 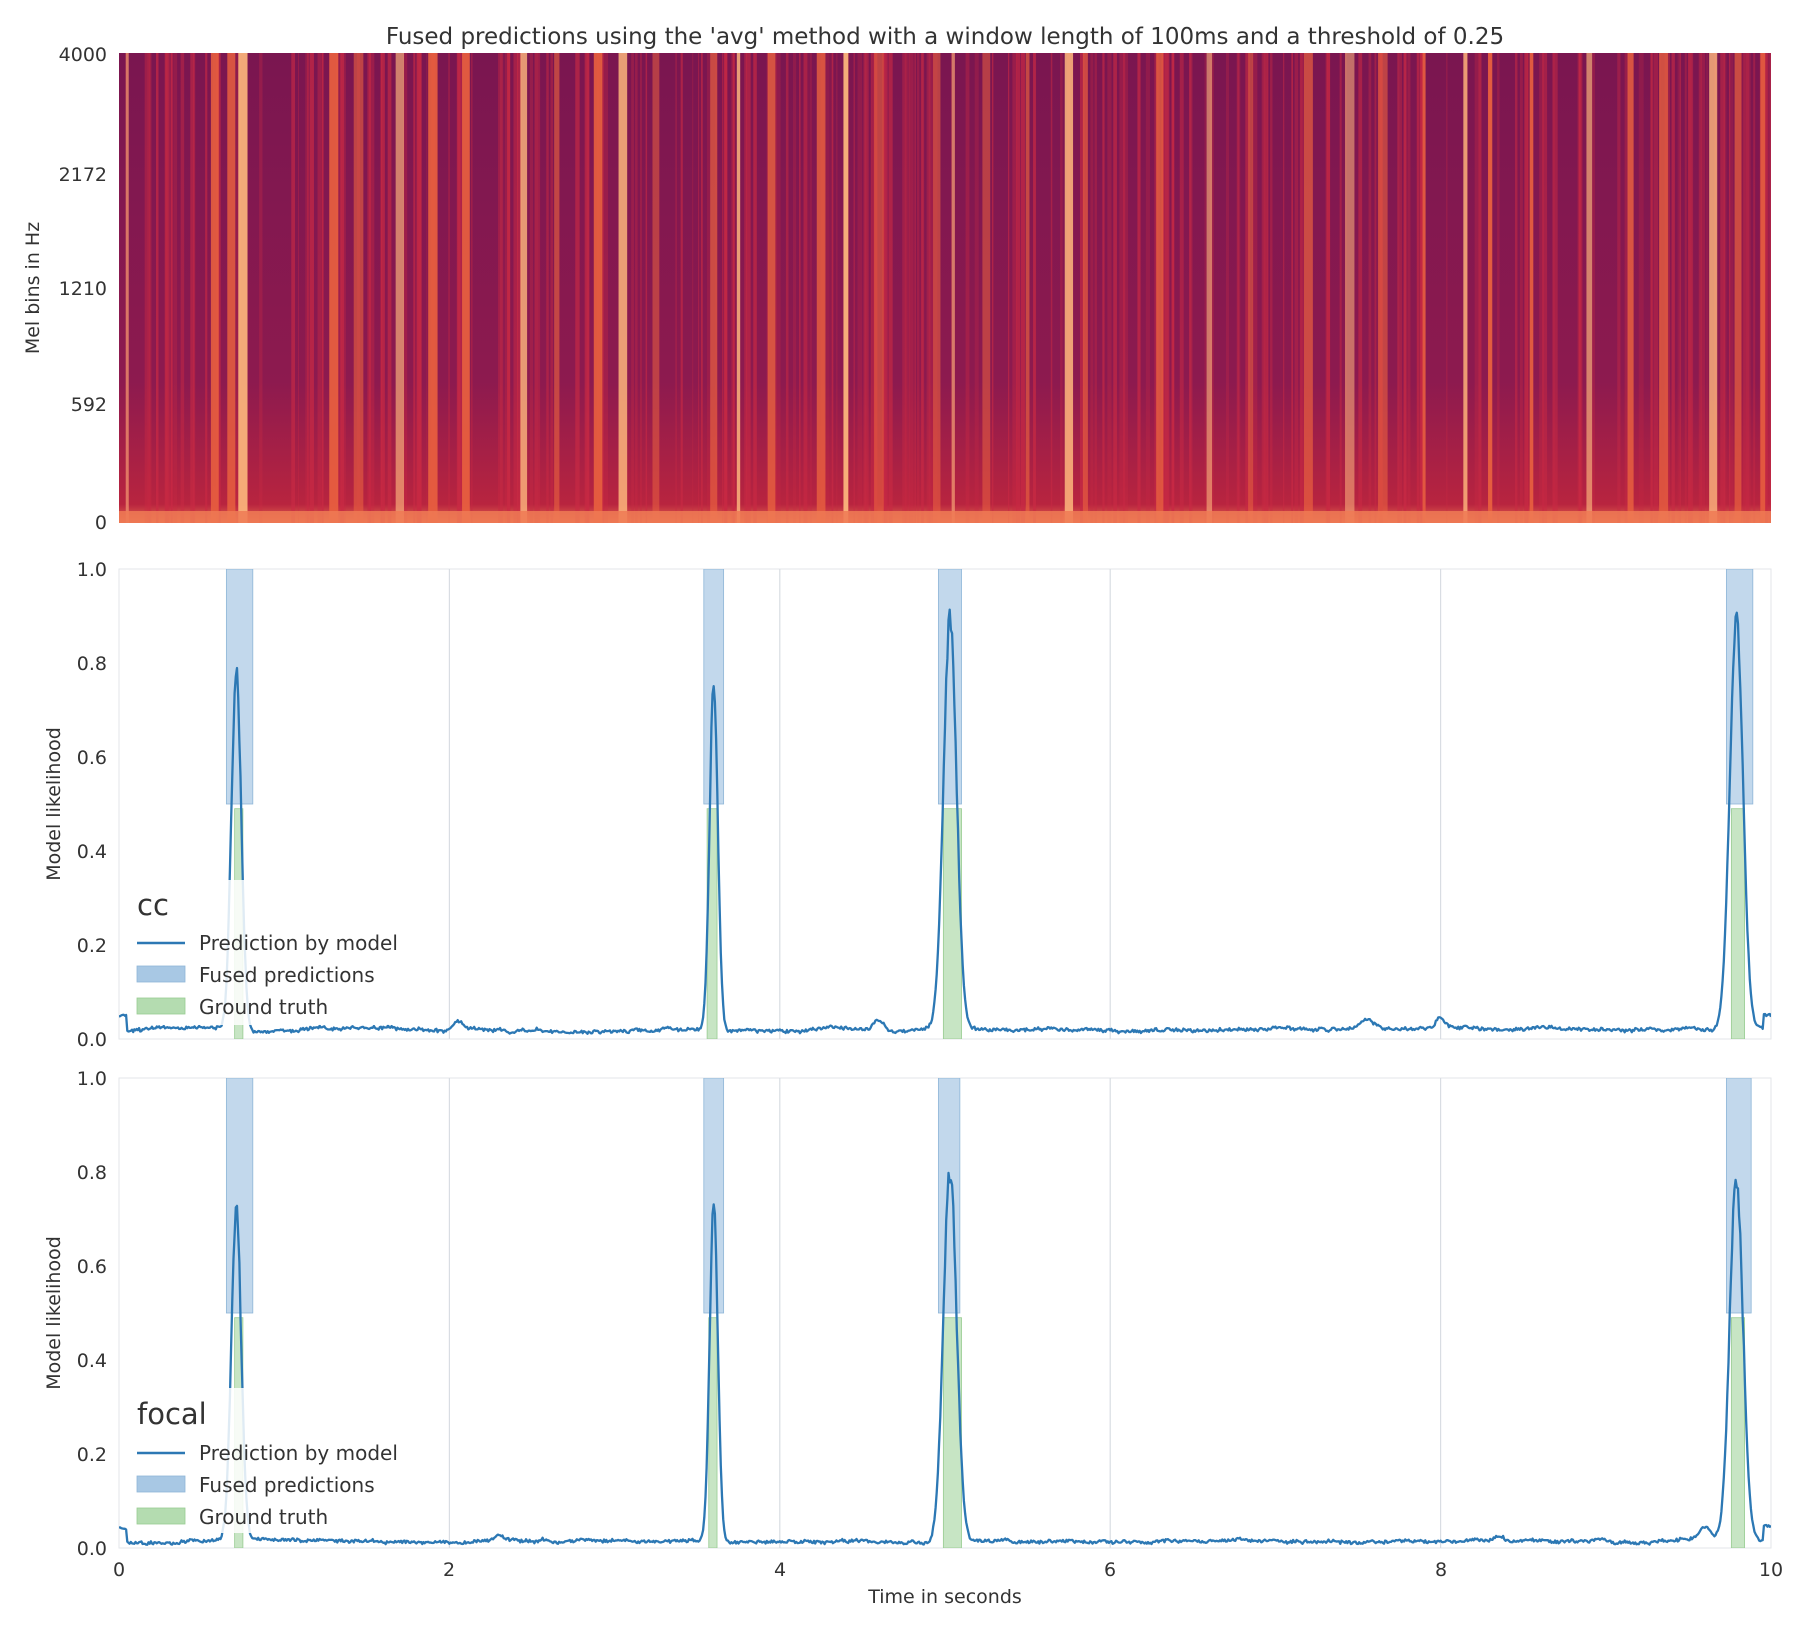 What do you see at coordinates (1110, 1570) in the screenshot?
I see `xtick-label: 6` at bounding box center [1110, 1570].